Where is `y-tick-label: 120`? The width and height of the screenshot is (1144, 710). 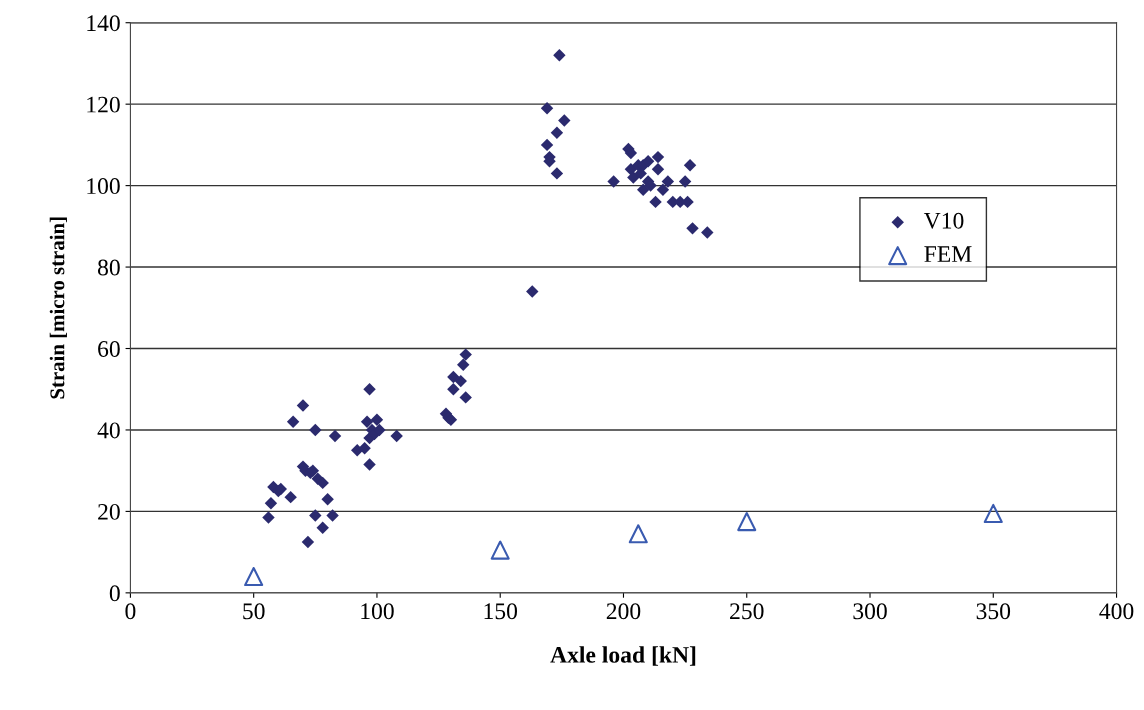
y-tick-label: 120 is located at coordinates (103, 104).